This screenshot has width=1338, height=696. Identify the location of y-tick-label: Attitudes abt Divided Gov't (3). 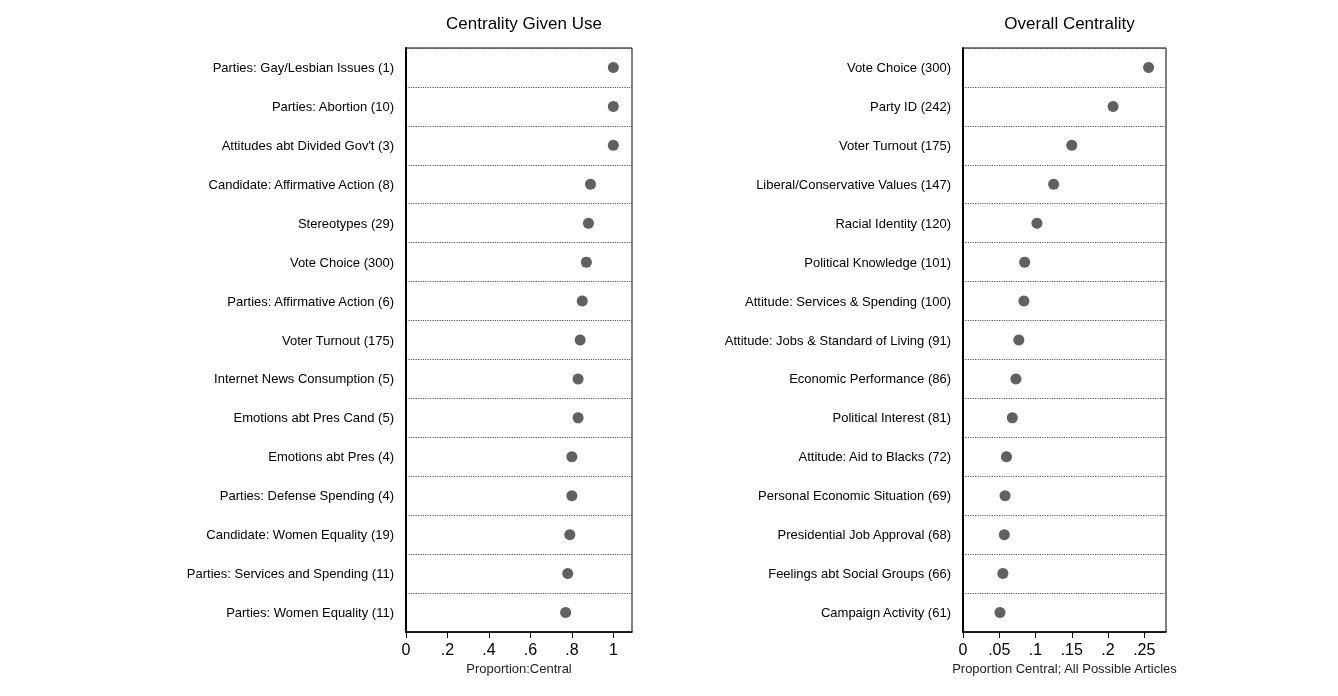
(307, 145).